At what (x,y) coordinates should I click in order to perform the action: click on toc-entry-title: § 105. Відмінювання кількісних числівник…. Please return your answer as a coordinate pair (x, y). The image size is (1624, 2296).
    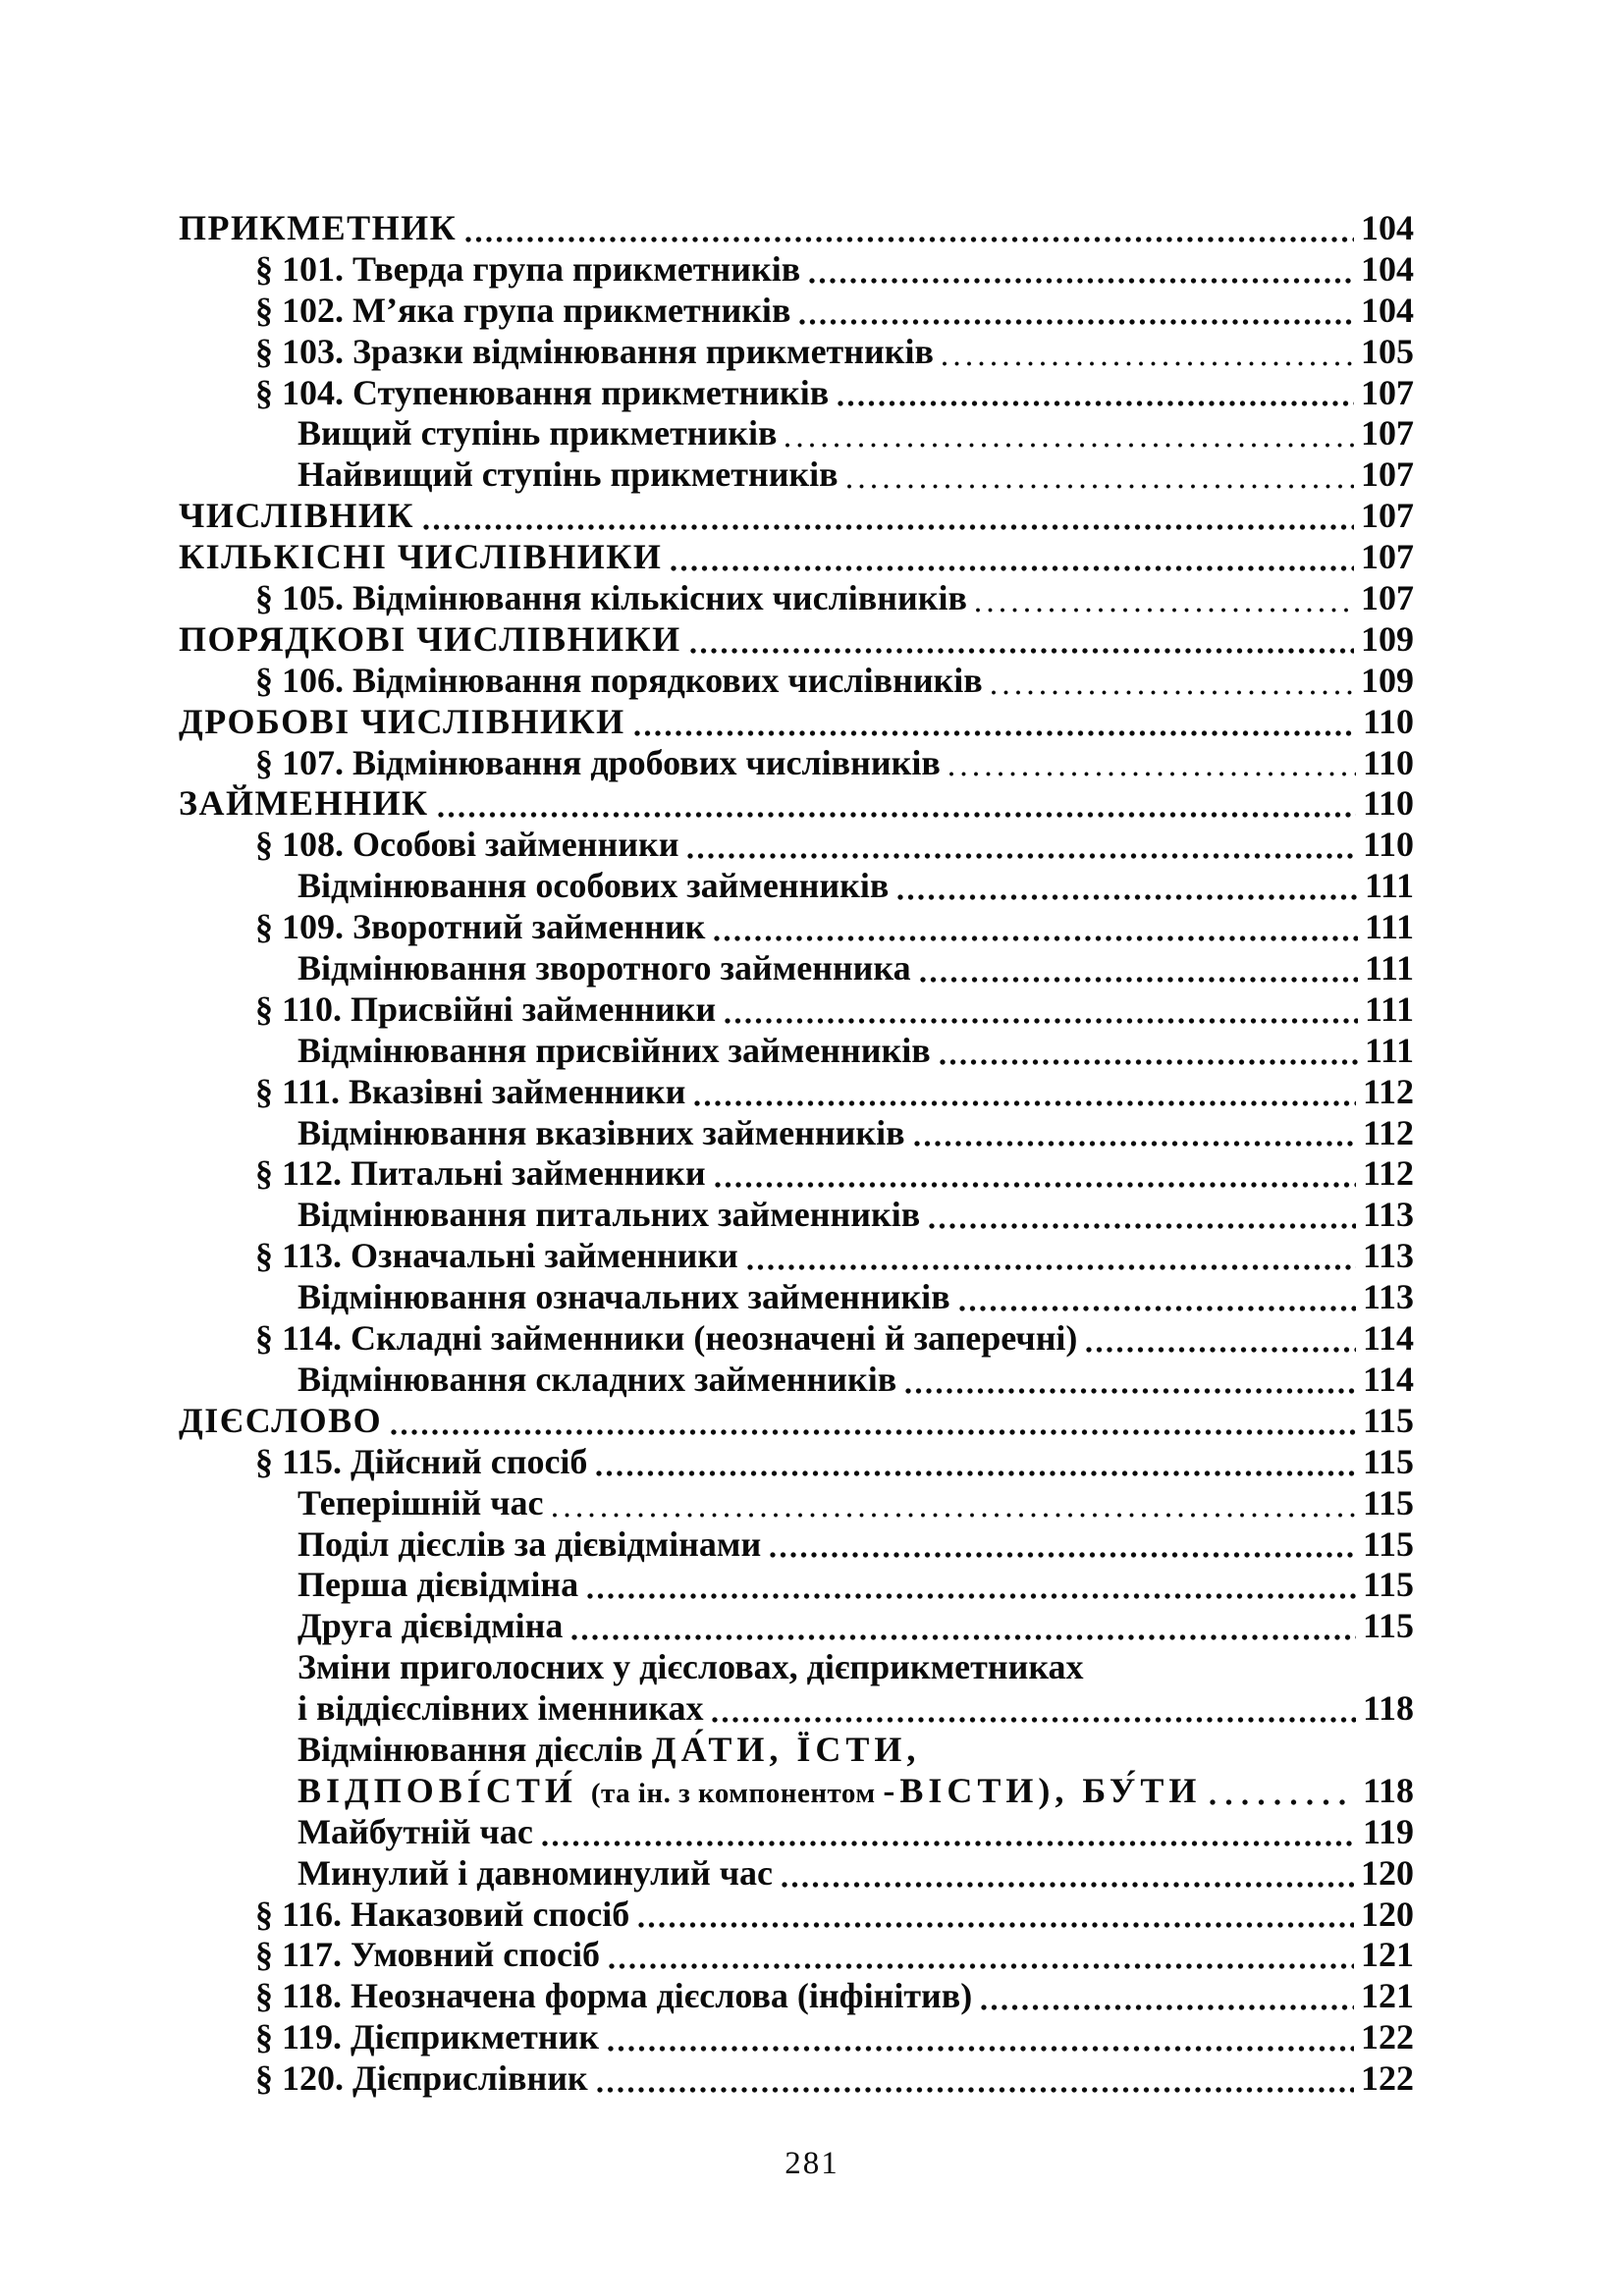
    Looking at the image, I should click on (611, 598).